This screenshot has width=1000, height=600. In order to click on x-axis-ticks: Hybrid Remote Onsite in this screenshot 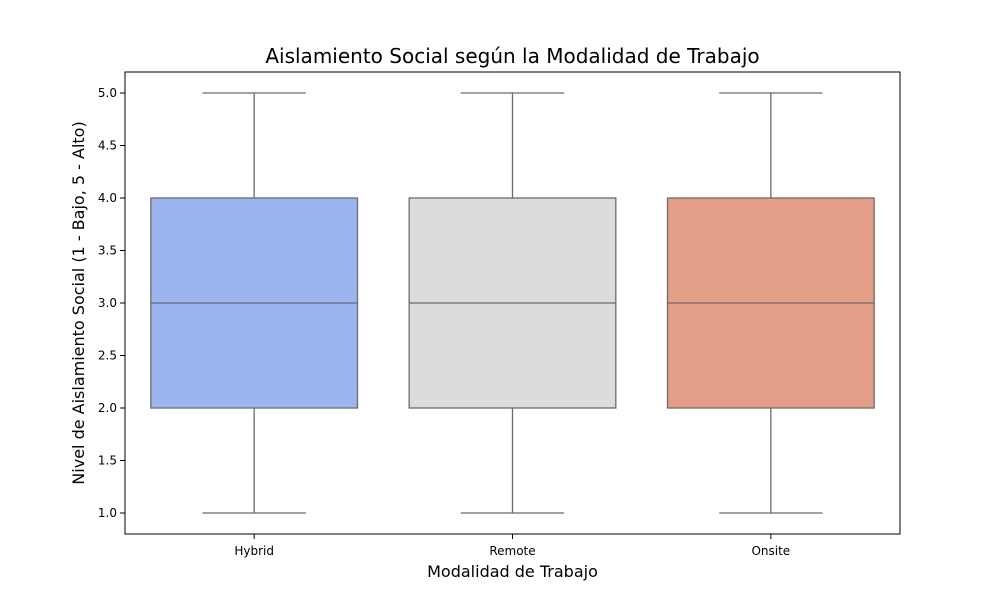, I will do `click(512, 546)`.